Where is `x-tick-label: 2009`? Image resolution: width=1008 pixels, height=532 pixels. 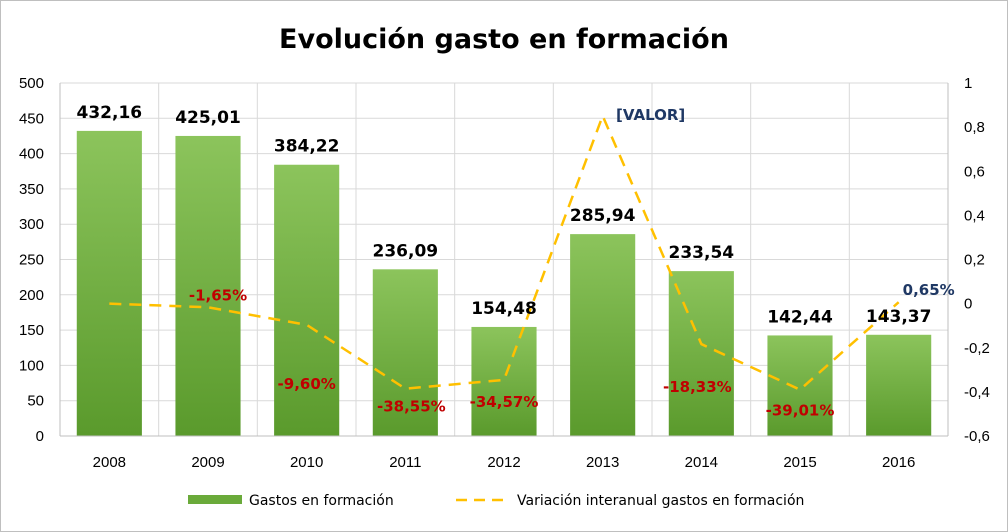
x-tick-label: 2009 is located at coordinates (207, 462).